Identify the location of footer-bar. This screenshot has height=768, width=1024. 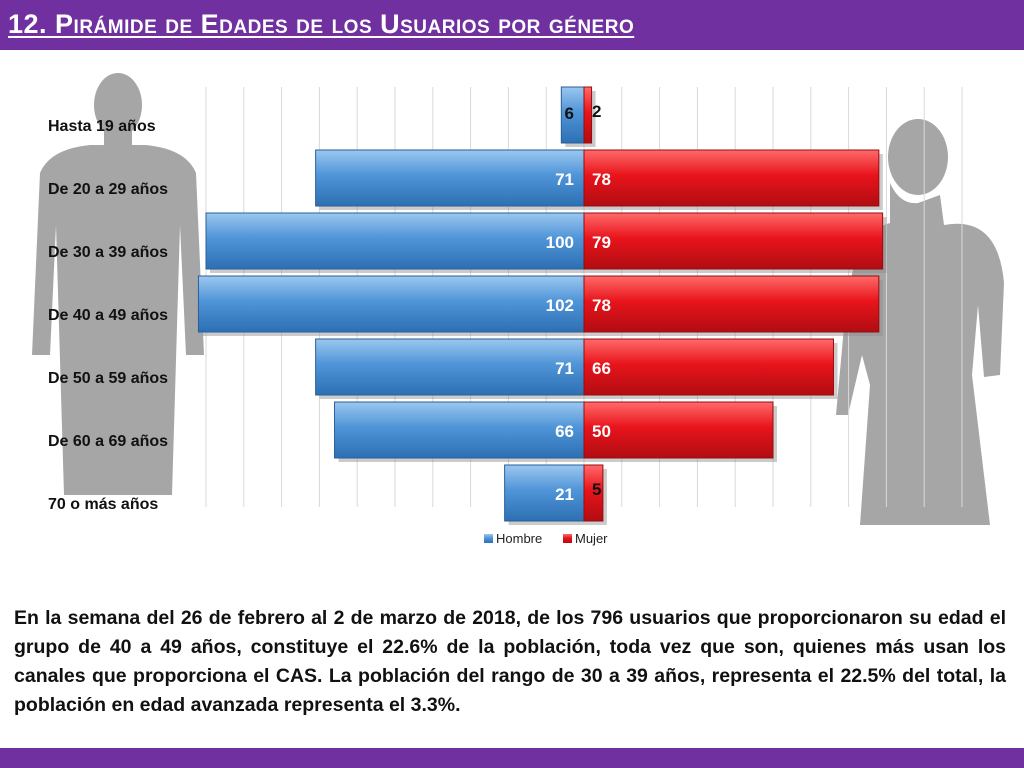
(512, 758).